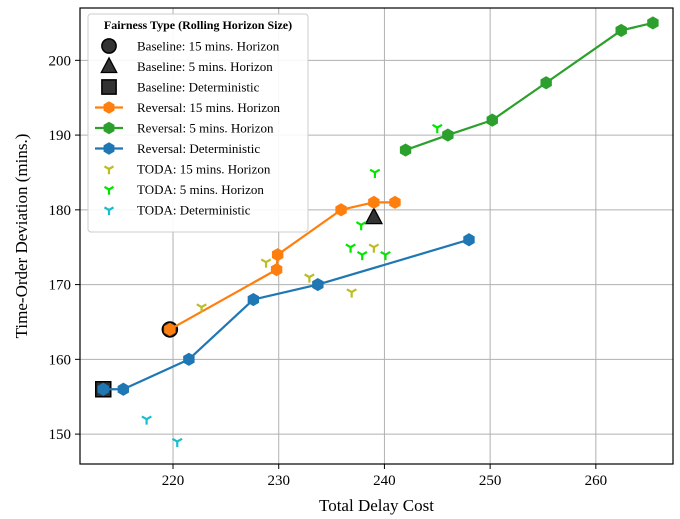 The height and width of the screenshot is (519, 680). I want to click on legend-entry: Baseline: Deterministic, so click(180, 87).